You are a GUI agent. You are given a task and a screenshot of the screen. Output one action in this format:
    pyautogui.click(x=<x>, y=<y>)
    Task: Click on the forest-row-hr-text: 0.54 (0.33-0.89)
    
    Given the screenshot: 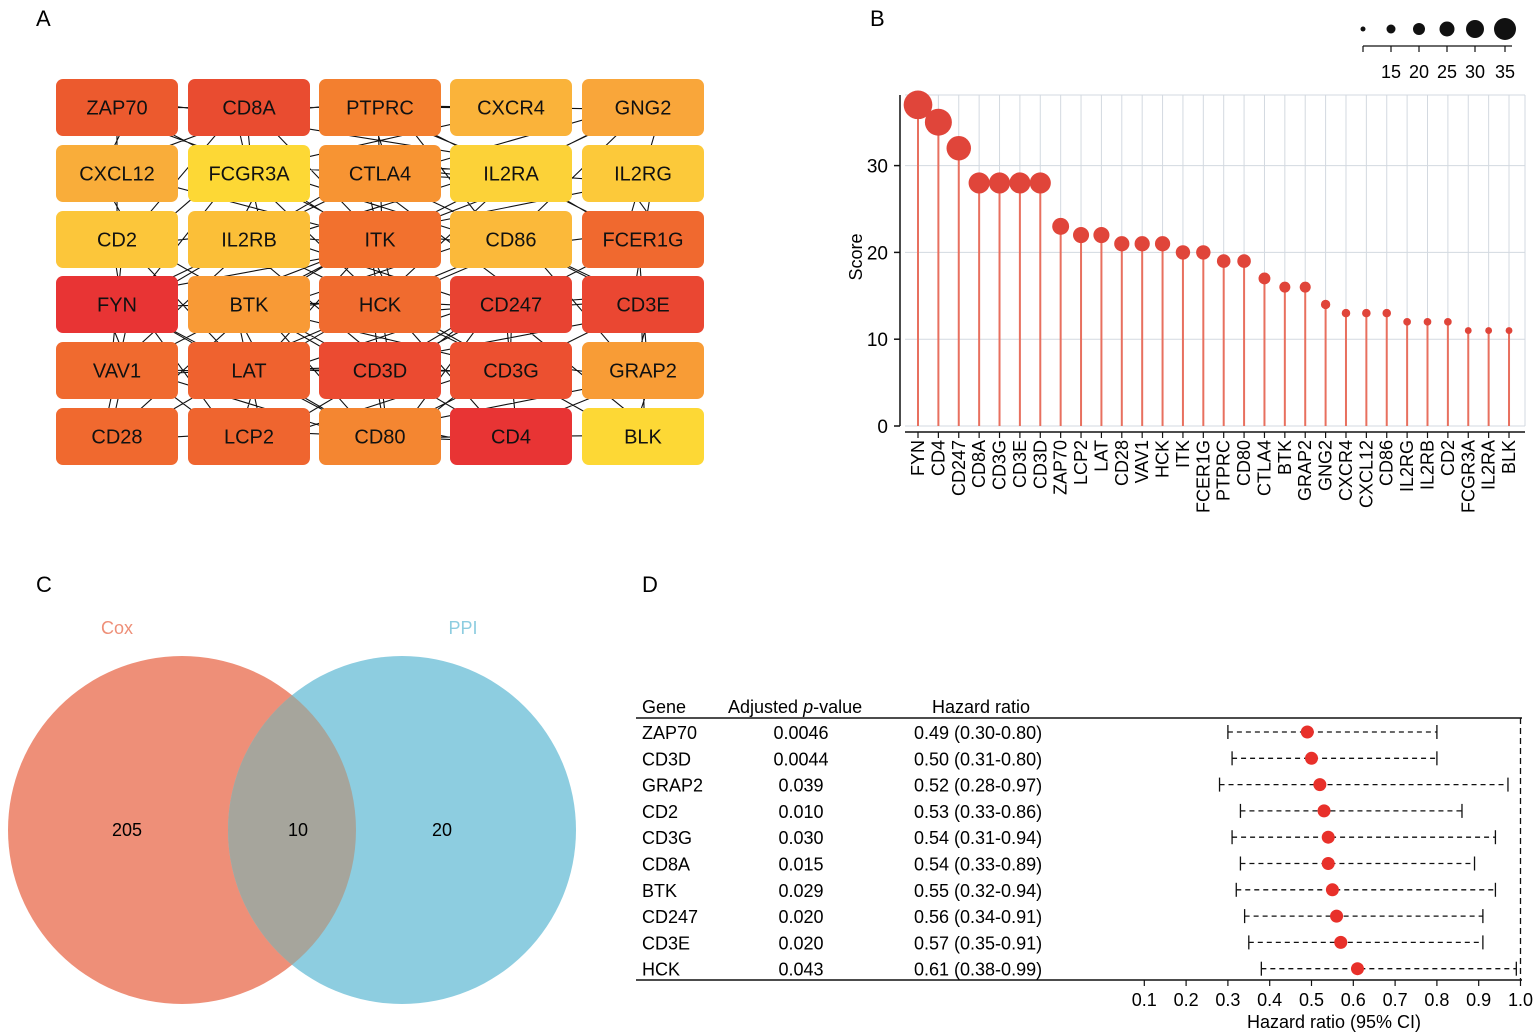 What is the action you would take?
    pyautogui.click(x=978, y=865)
    